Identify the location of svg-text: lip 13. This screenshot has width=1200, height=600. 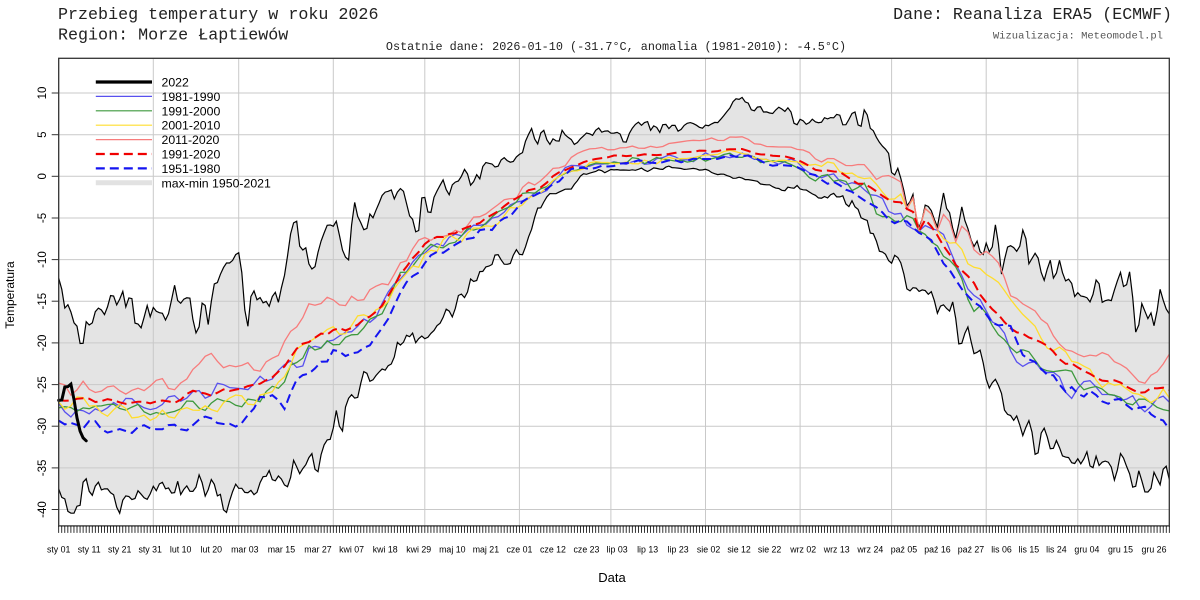
(647, 549).